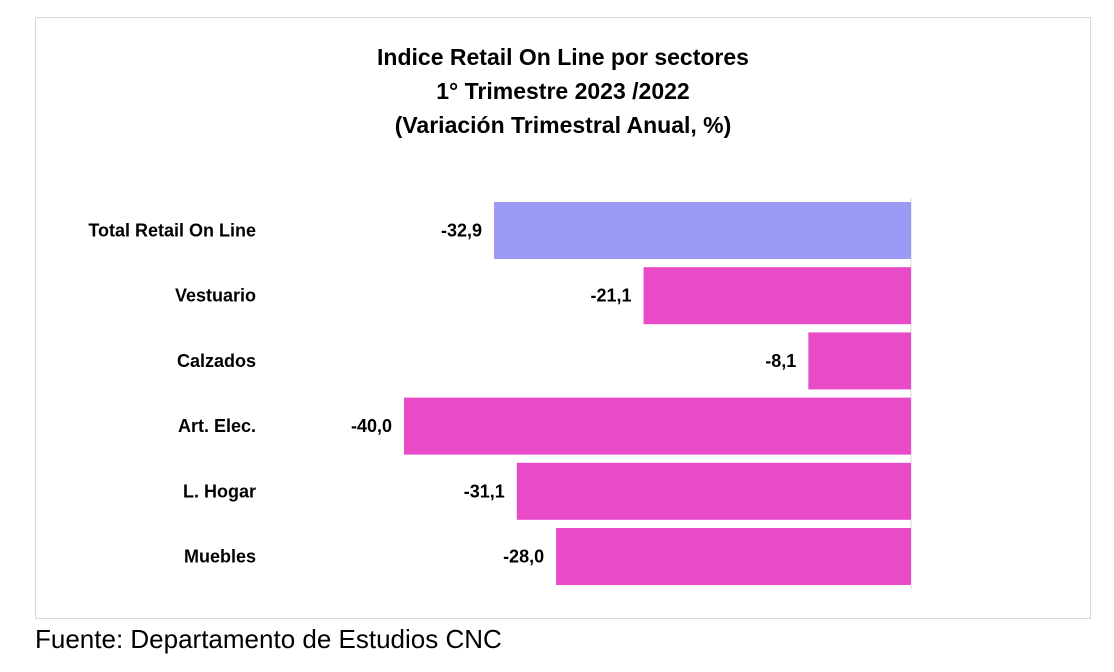 The height and width of the screenshot is (672, 1114). Describe the element at coordinates (461, 231) in the screenshot. I see `data-label-0: -32,9` at that location.